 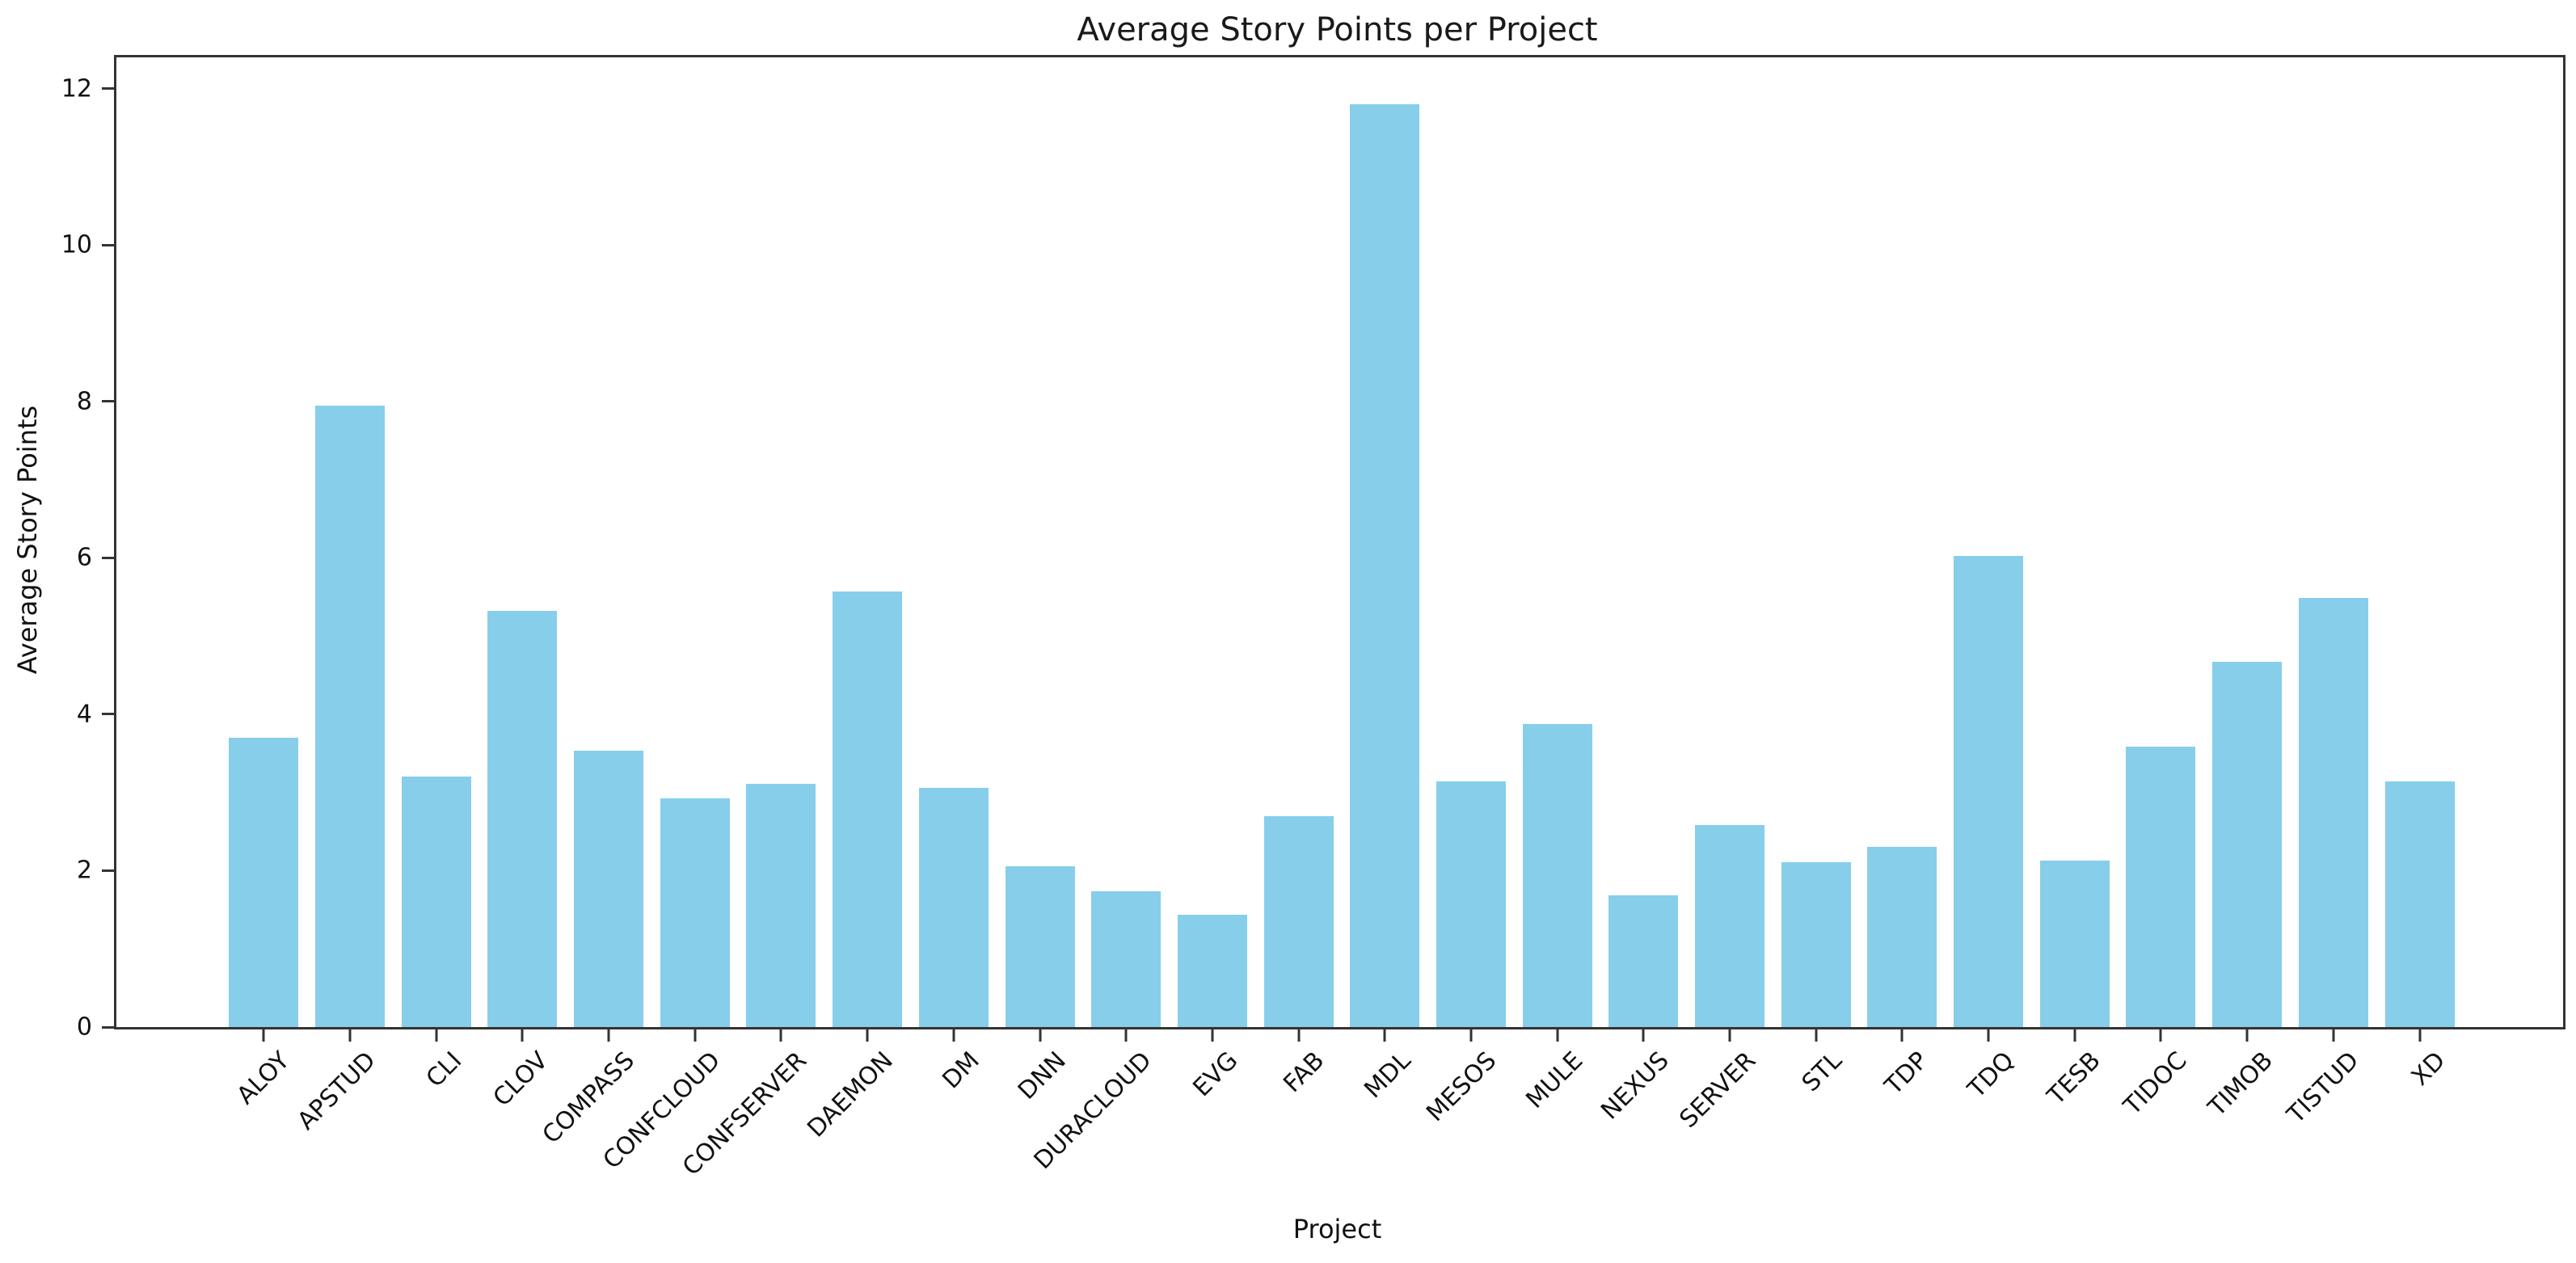 I want to click on bar-evg, so click(x=1212, y=970).